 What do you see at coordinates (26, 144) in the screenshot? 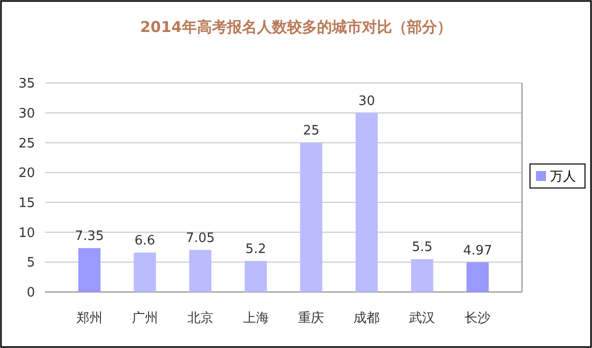
I see `y-tick-label: 25` at bounding box center [26, 144].